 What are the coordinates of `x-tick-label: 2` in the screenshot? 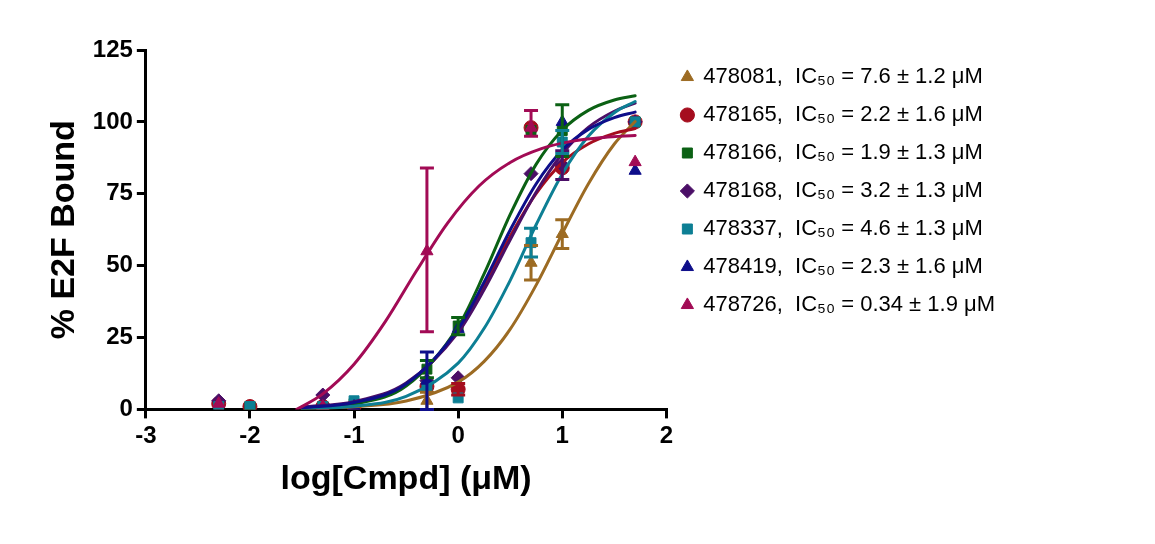 It's located at (666, 435).